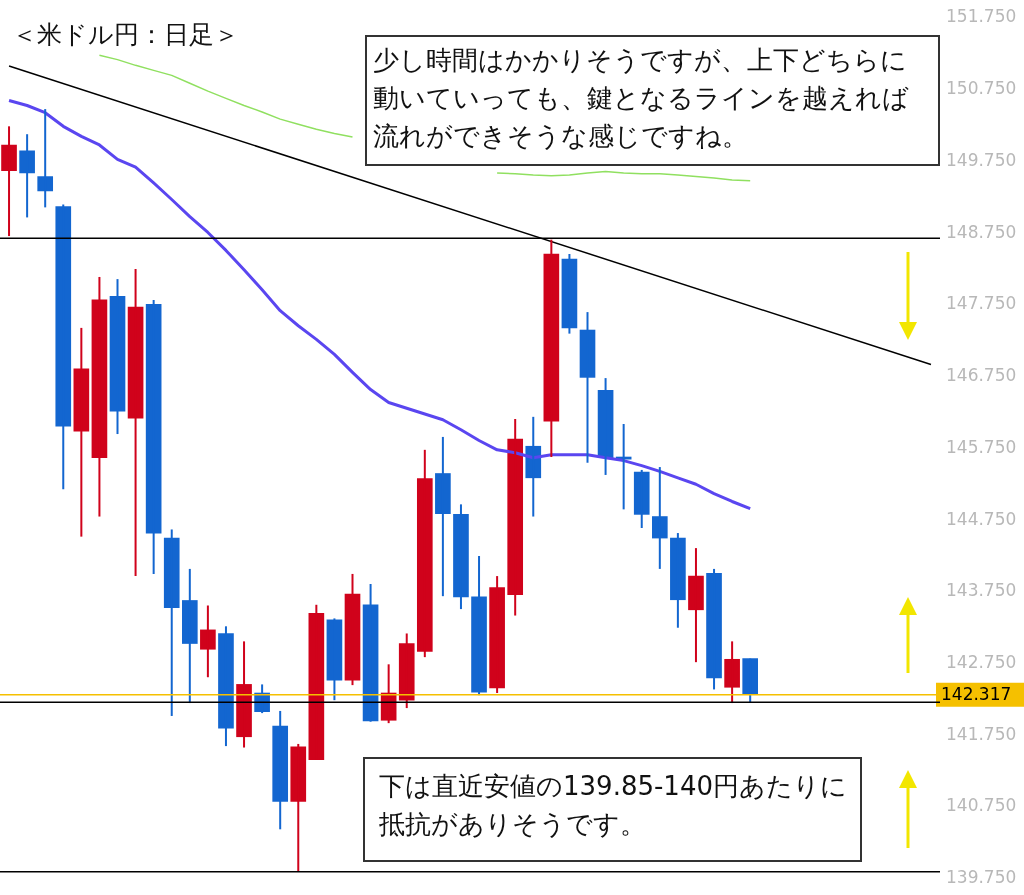 The width and height of the screenshot is (1024, 895). What do you see at coordinates (981, 518) in the screenshot?
I see `y-tick-label: 144.750` at bounding box center [981, 518].